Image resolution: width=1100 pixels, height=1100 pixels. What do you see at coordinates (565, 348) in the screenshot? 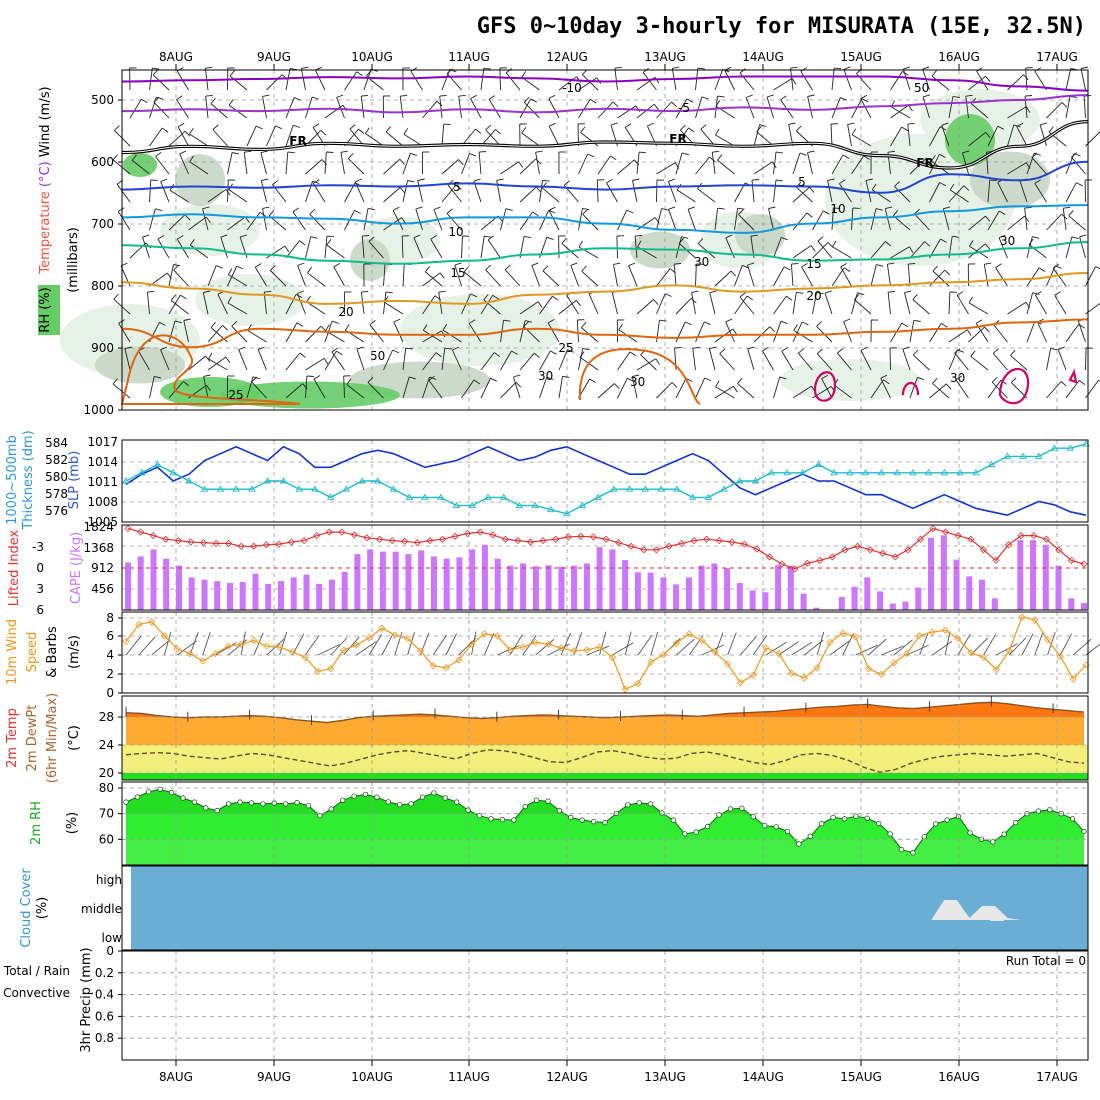
I see `isotherm-label-25-13: 25` at bounding box center [565, 348].